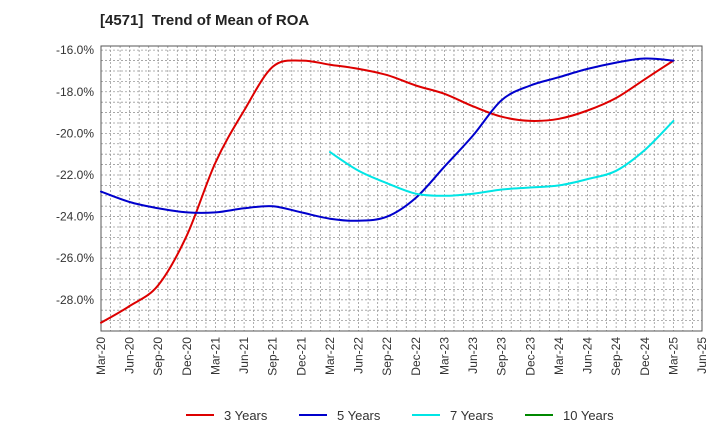  Describe the element at coordinates (588, 415) in the screenshot. I see `legend-label: 10 Years` at that location.